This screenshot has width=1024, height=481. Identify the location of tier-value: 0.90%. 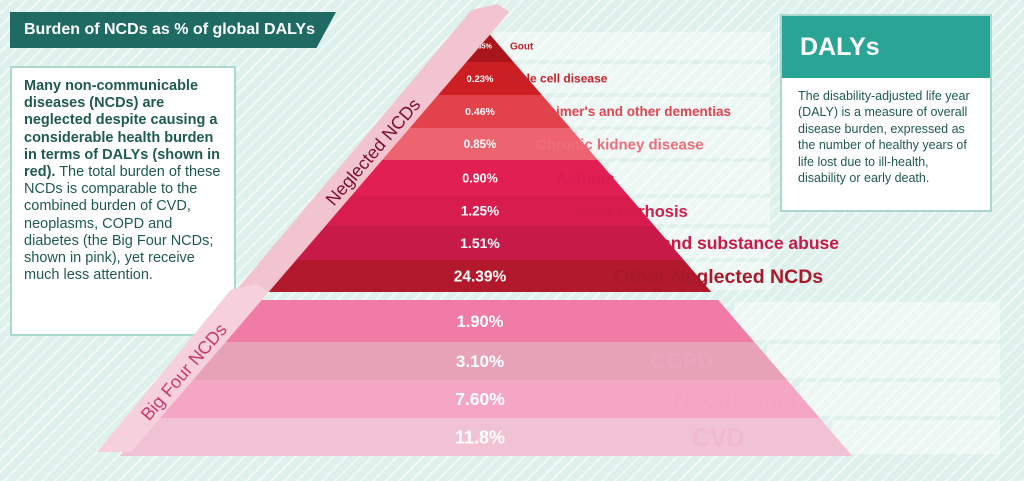
(479, 178).